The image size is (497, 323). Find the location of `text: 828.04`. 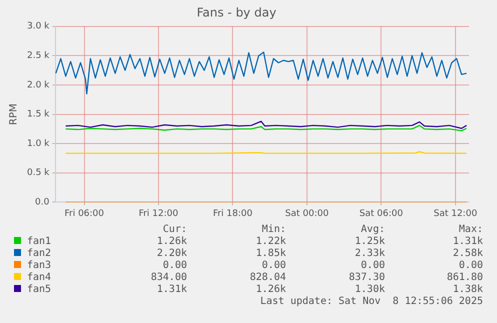

text: 828.04 is located at coordinates (267, 278).